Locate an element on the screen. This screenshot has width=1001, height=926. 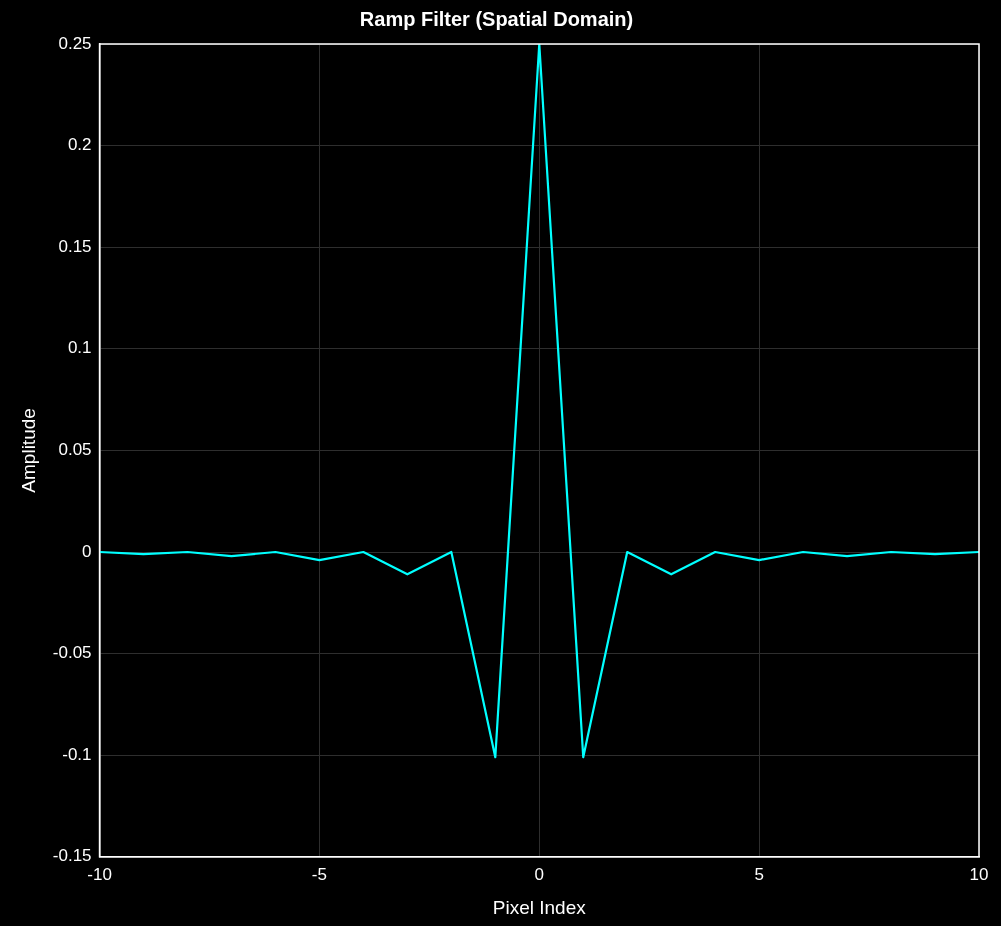
y-tick-label: 0.2 is located at coordinates (79, 145).